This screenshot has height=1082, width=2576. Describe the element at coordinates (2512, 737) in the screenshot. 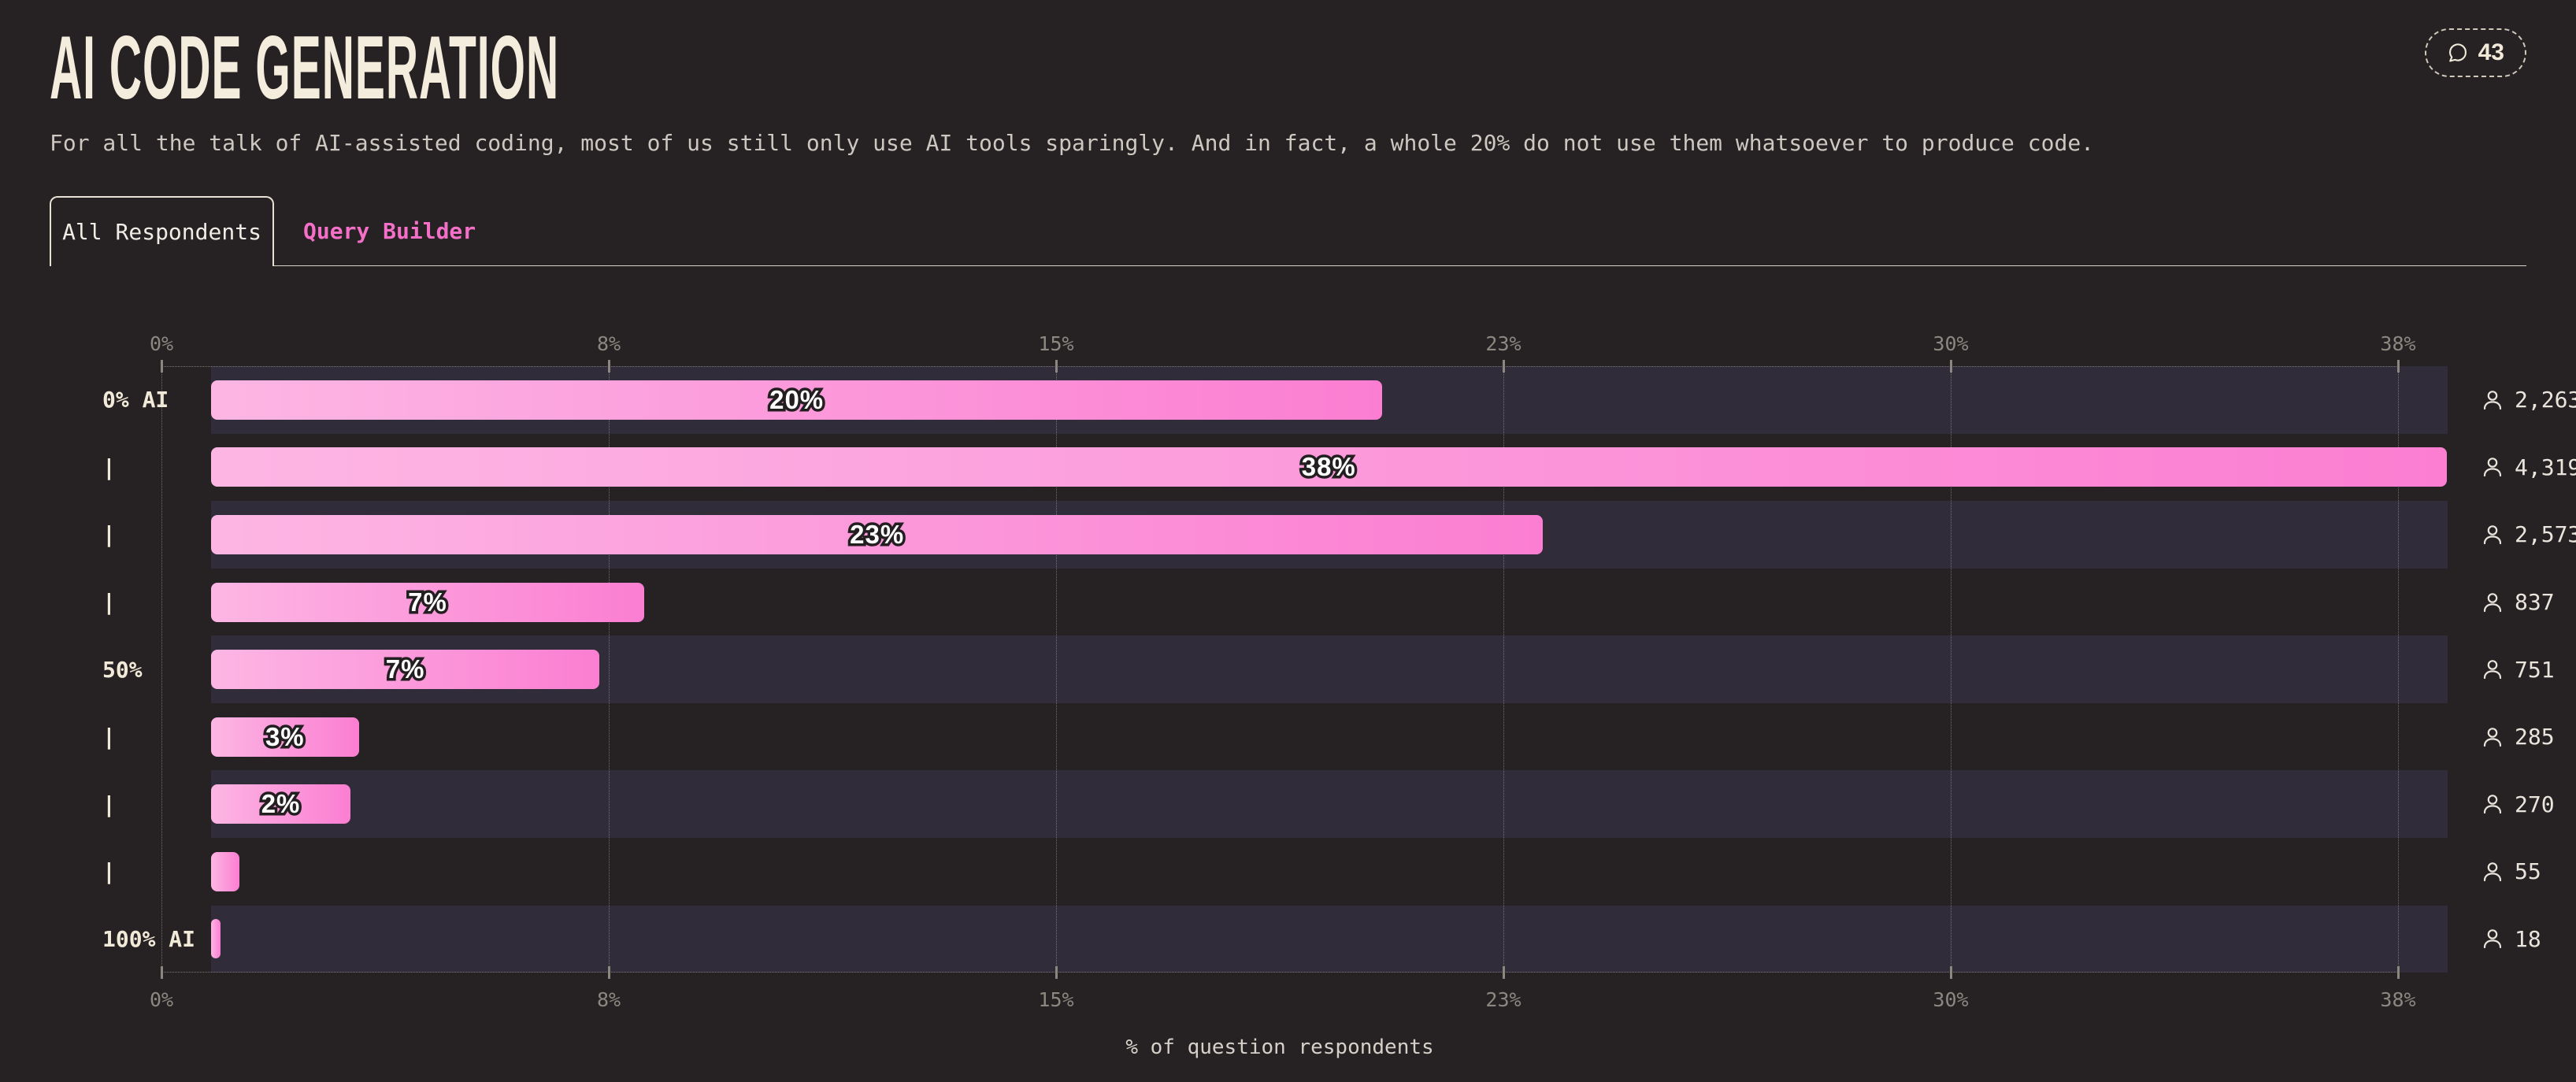

I see `respondent-count: 285` at that location.